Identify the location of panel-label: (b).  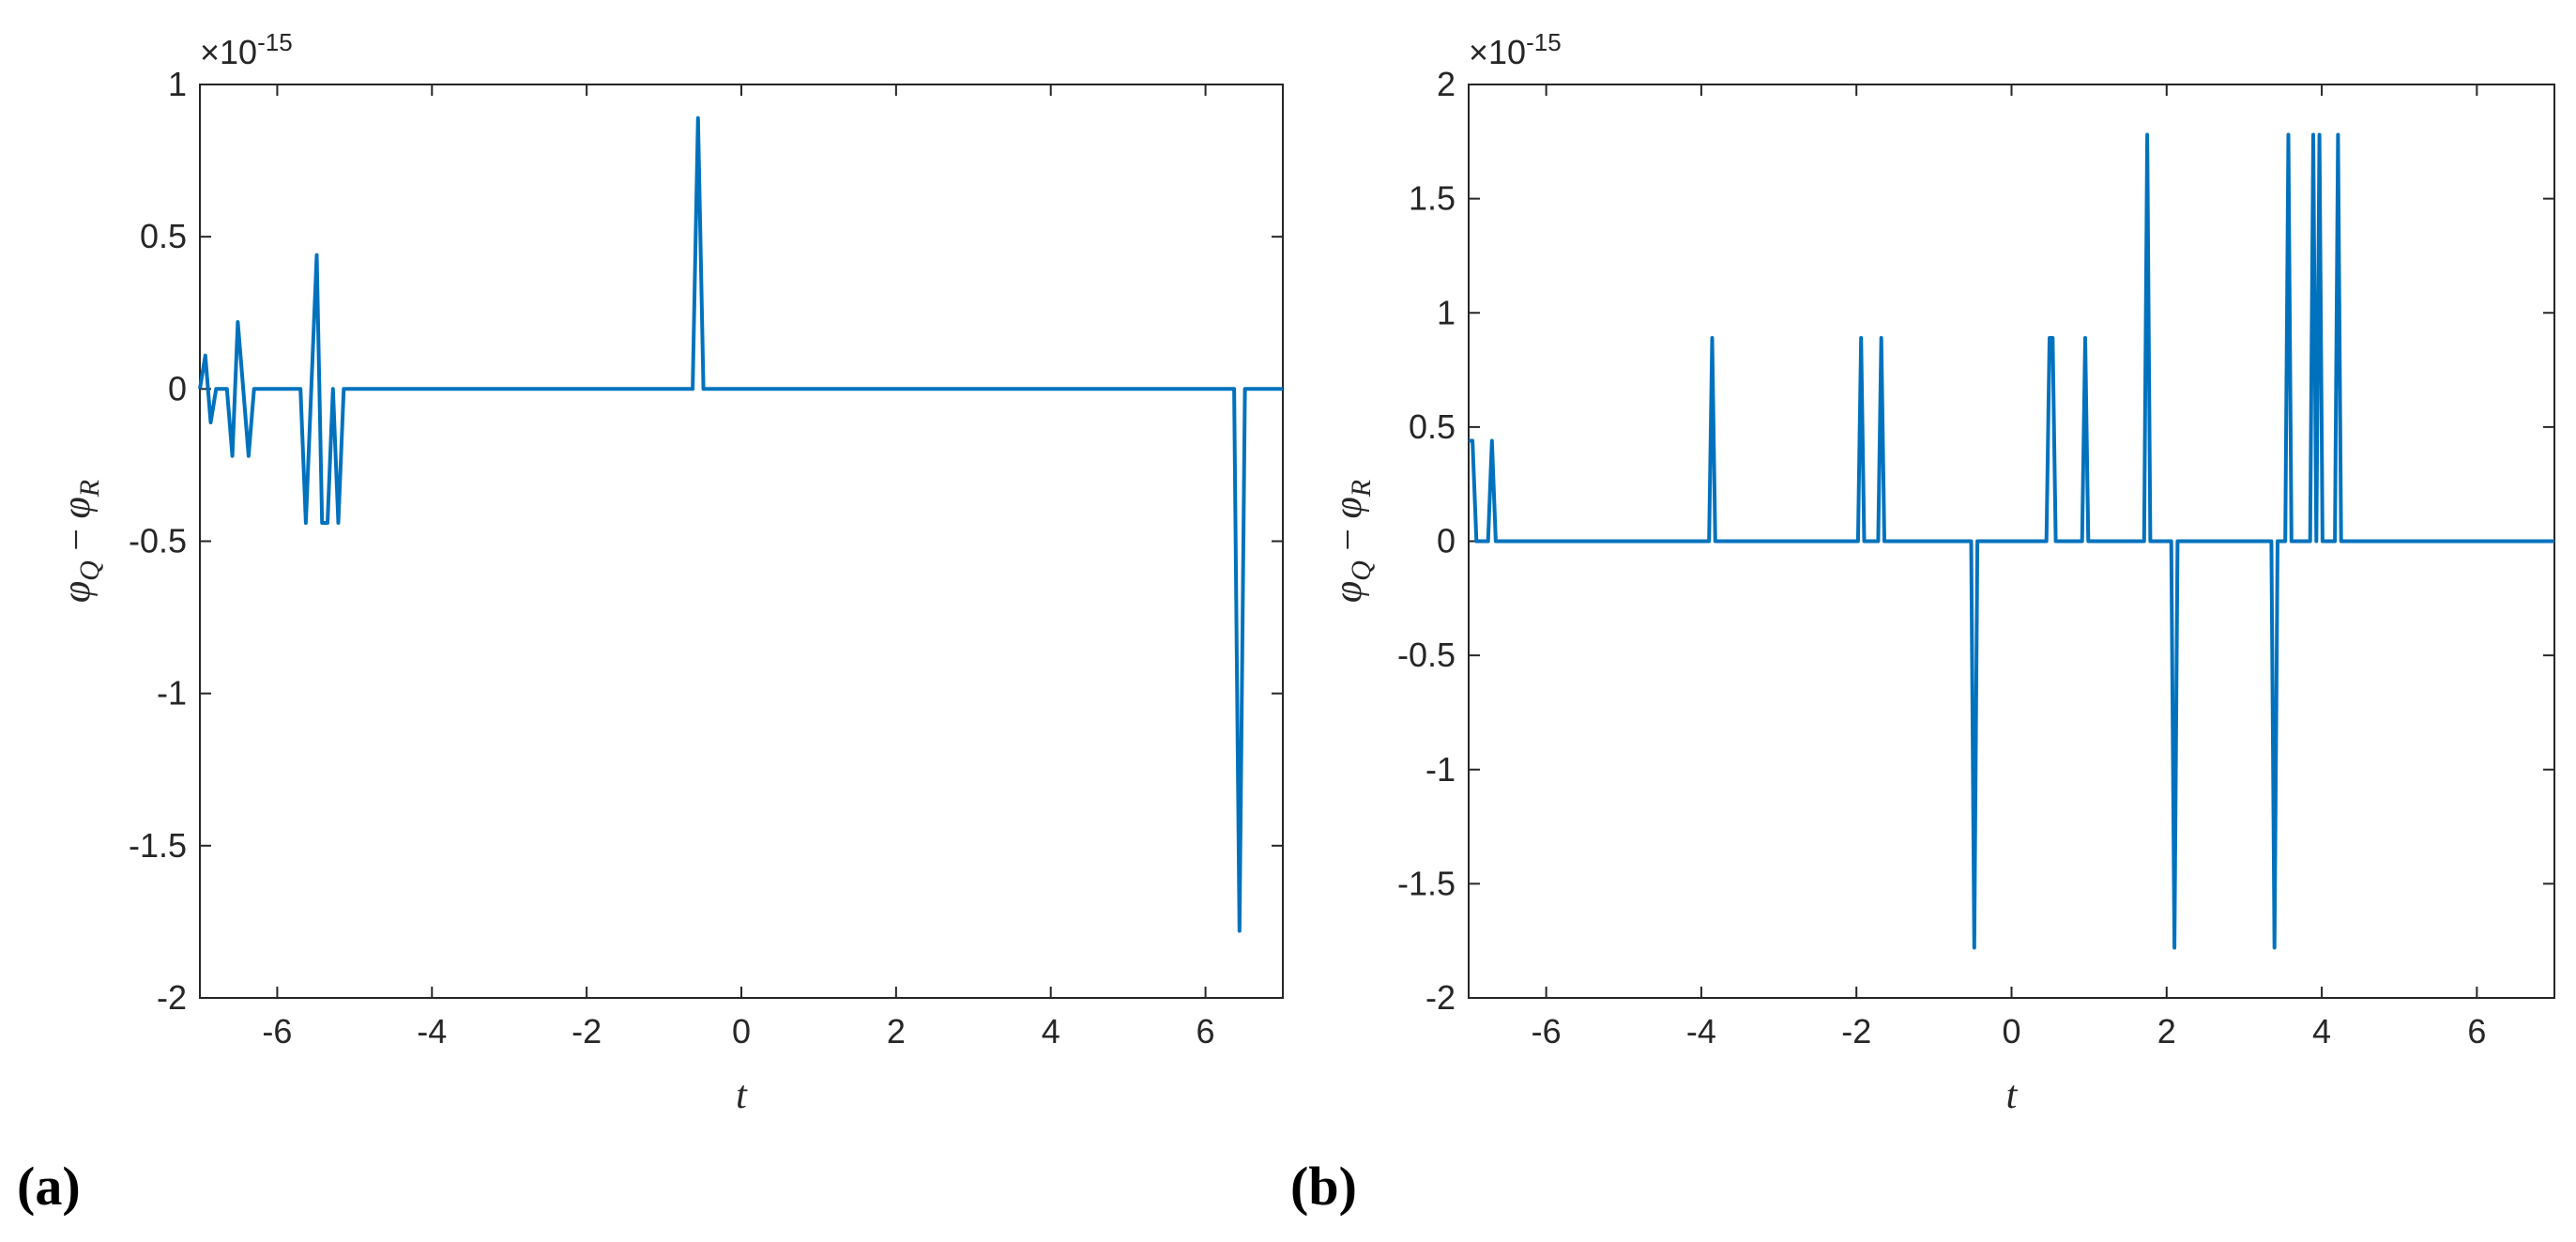
(1323, 1186).